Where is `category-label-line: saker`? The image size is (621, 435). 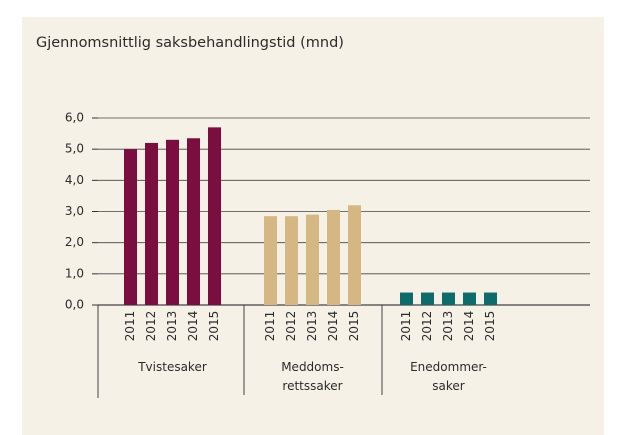
category-label-line: saker is located at coordinates (448, 386).